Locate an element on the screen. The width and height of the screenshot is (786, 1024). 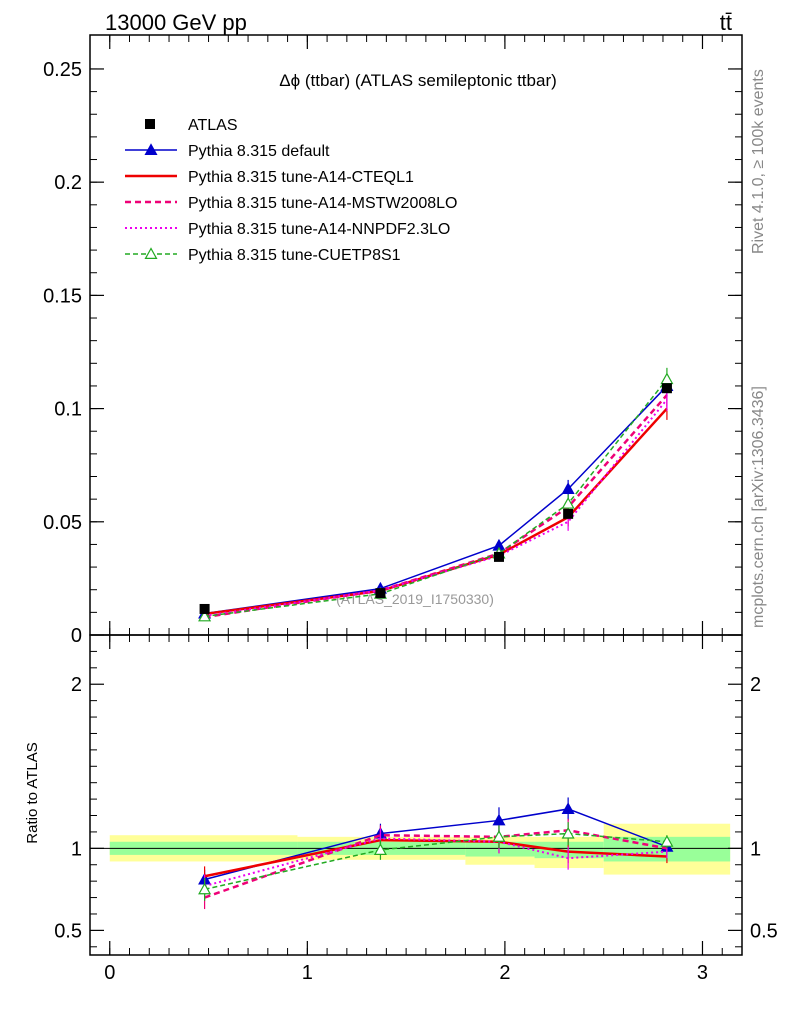
legend-marker-data is located at coordinates (150, 124).